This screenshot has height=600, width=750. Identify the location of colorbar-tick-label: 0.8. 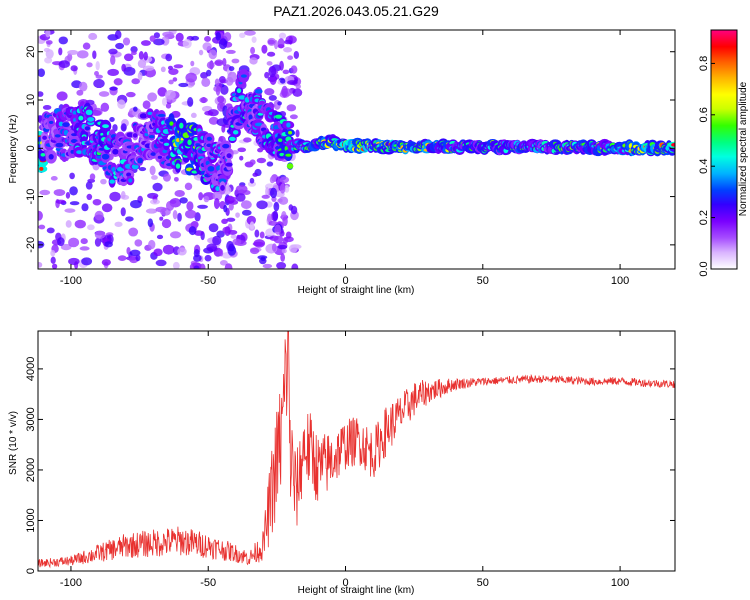
(704, 63).